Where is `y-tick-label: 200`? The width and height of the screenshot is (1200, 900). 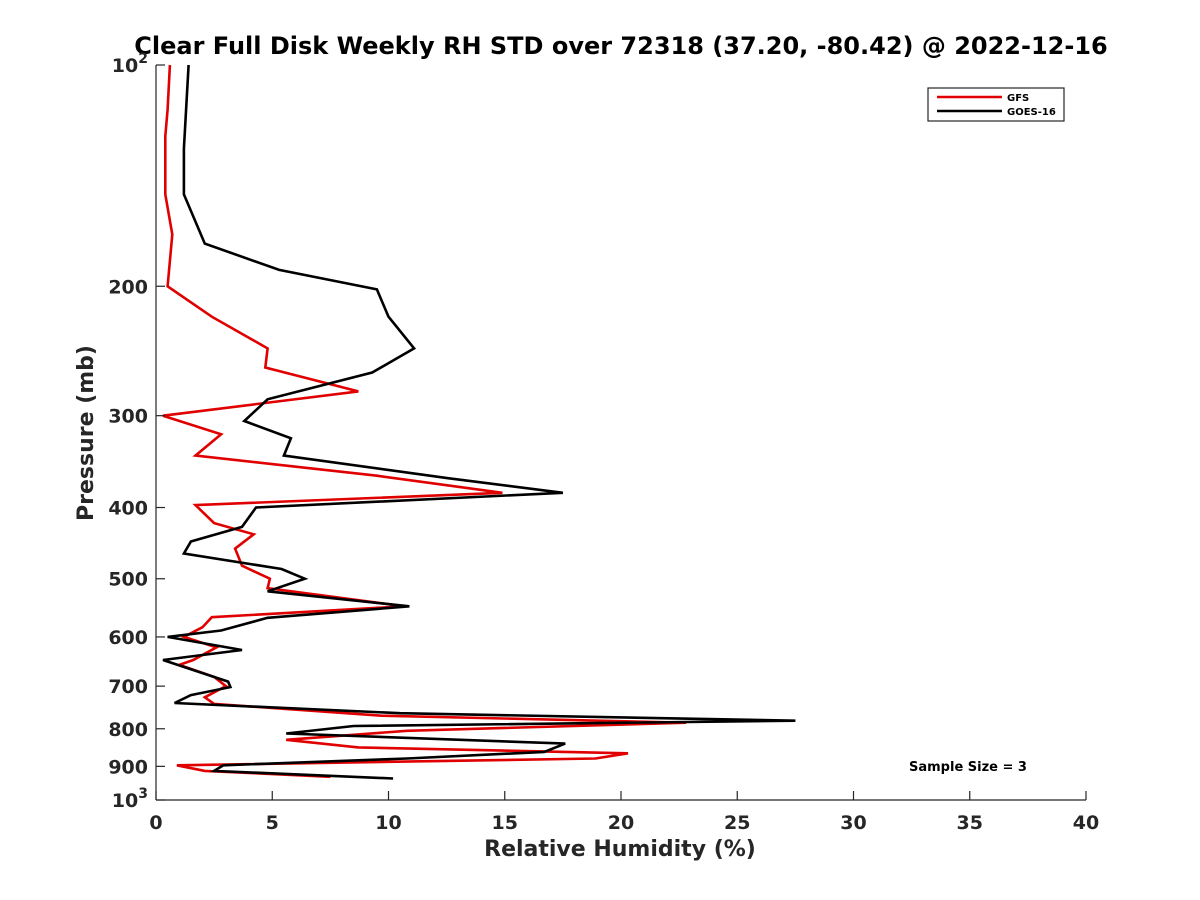 y-tick-label: 200 is located at coordinates (128, 287).